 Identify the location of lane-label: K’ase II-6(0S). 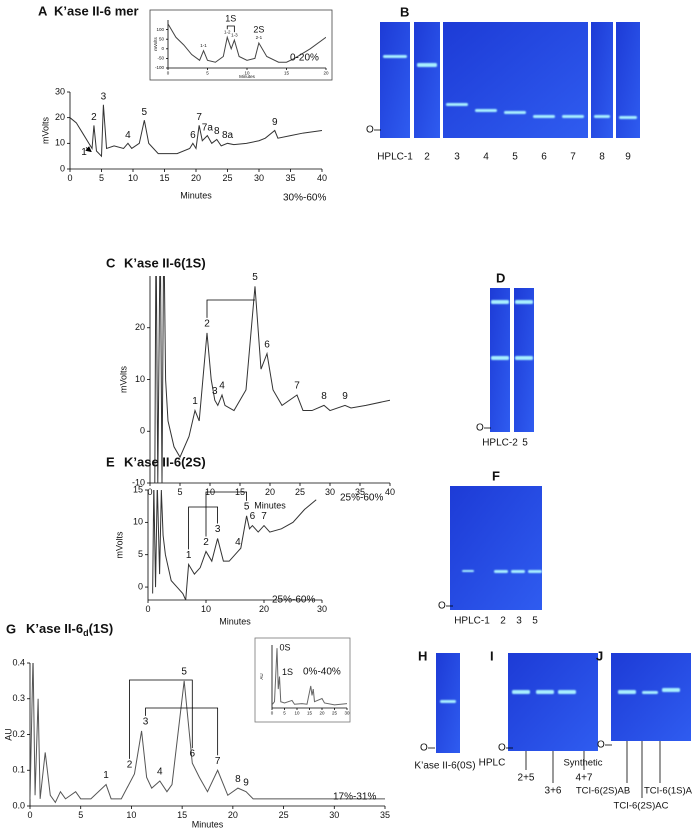
(444, 766).